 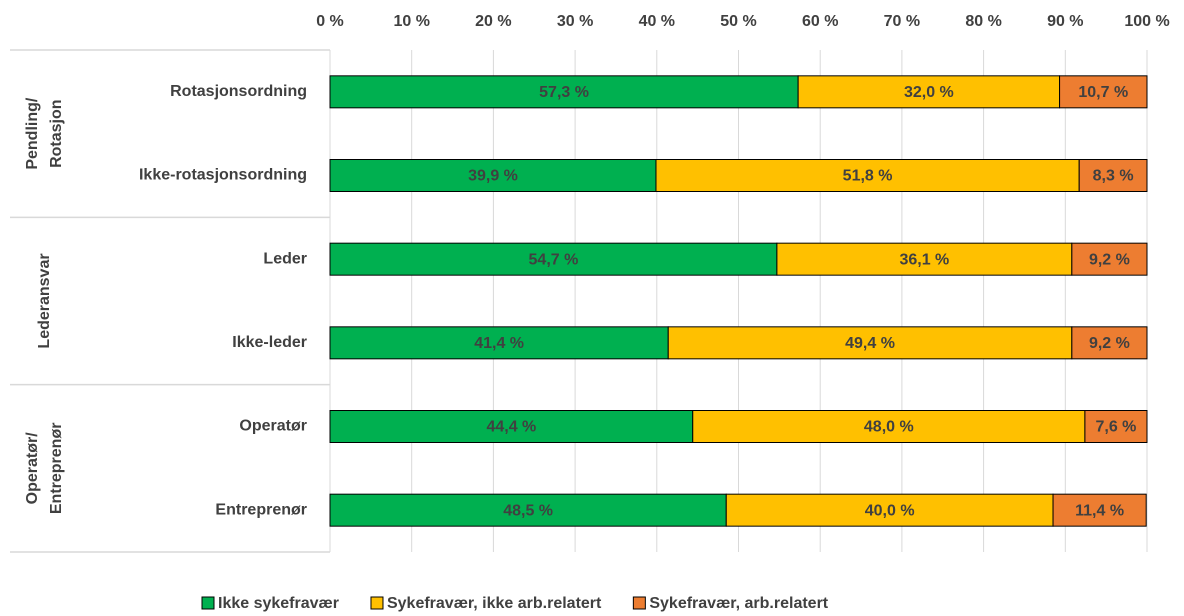 I want to click on x-tick-label: 50 %, so click(x=738, y=21).